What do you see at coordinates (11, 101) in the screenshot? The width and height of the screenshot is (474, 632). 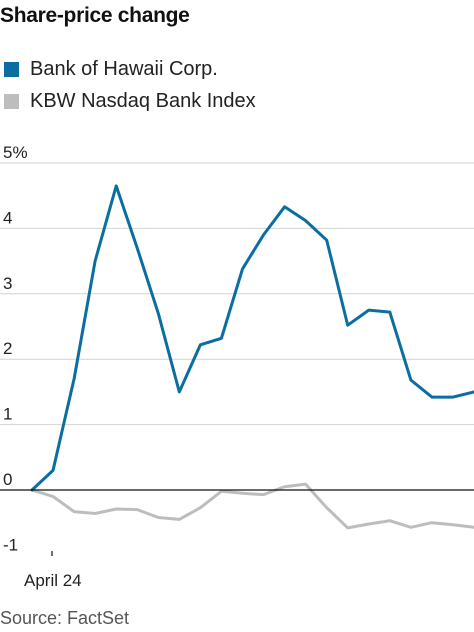 I see `legend-swatch-kbw-index` at bounding box center [11, 101].